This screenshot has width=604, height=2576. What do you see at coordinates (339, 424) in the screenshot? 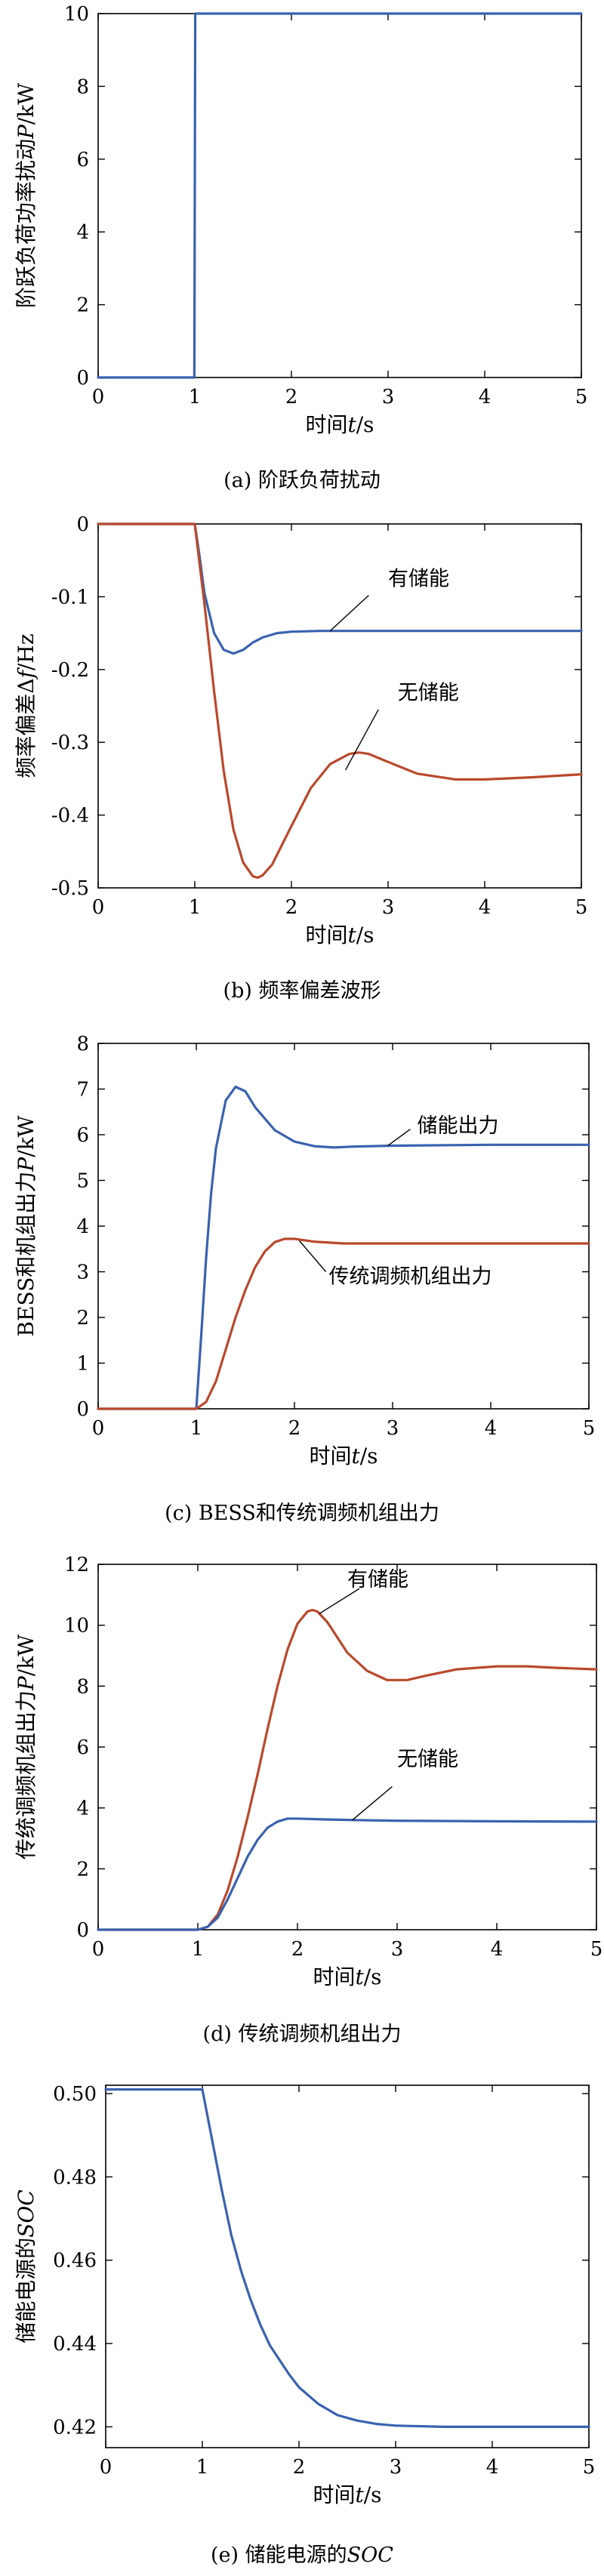
I see `chart-a-xlabel: 时间t/s` at bounding box center [339, 424].